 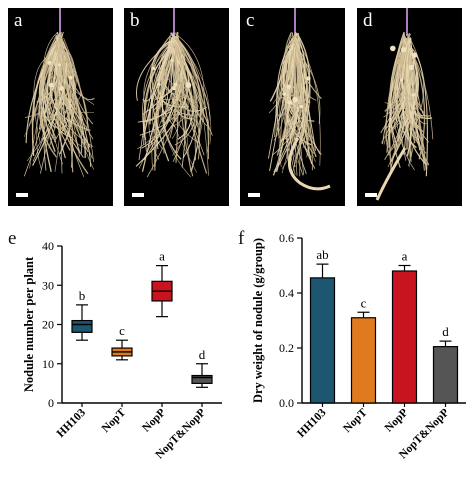 I want to click on root-photo-c: c, so click(x=292, y=107).